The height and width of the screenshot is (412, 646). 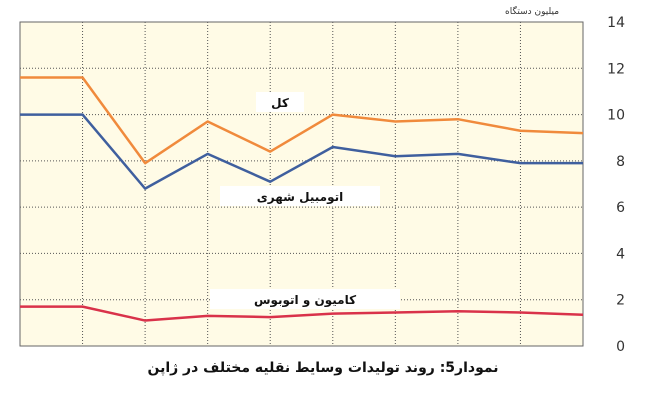 What do you see at coordinates (616, 116) in the screenshot?
I see `y-tick-label: 10` at bounding box center [616, 116].